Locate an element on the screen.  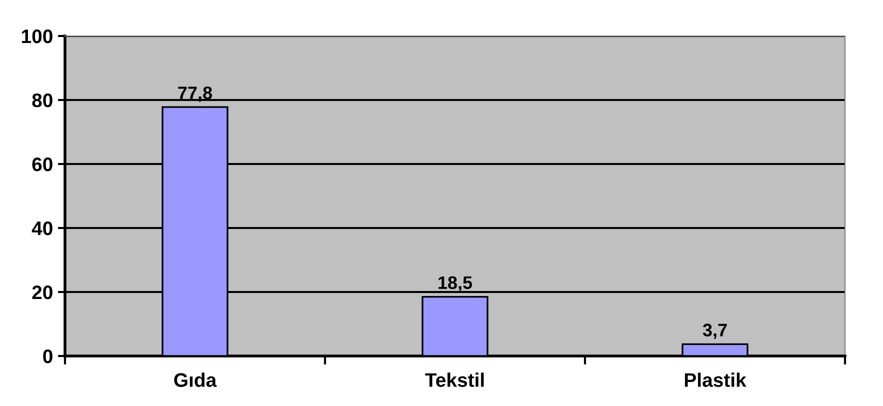
y-tick-label: 80 is located at coordinates (42, 100).